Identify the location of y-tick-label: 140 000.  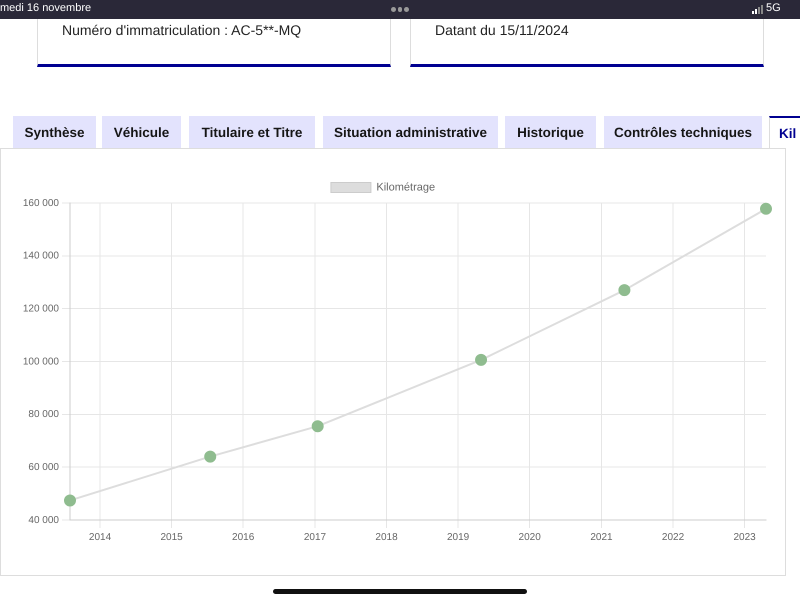
(41, 256).